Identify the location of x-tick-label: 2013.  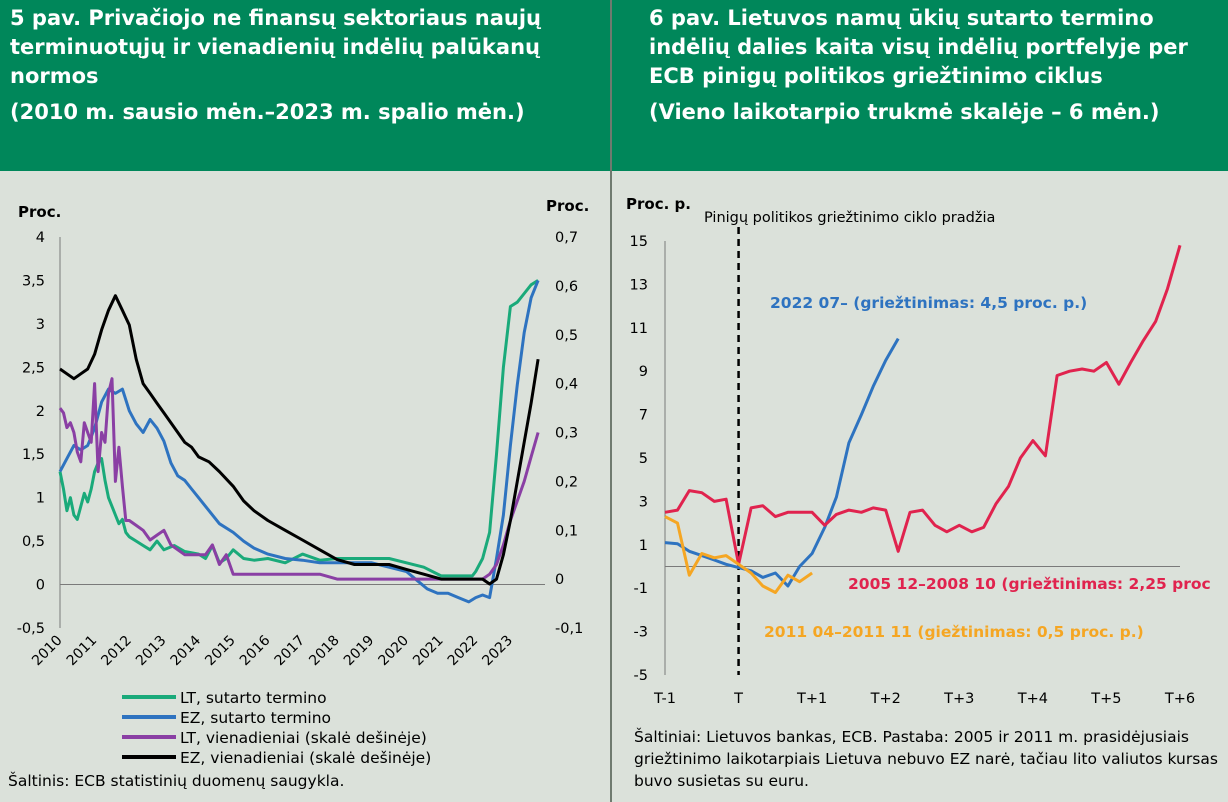
(151, 651).